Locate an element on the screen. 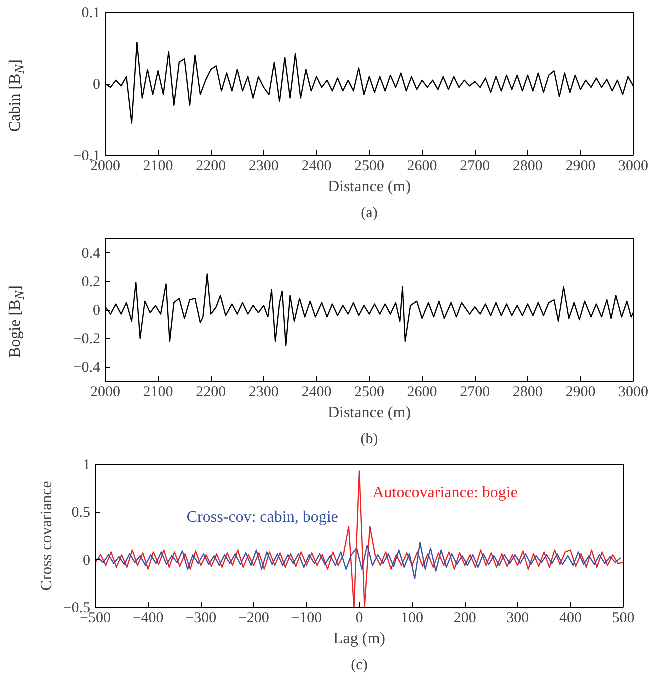 This screenshot has width=663, height=680. x-tick-label: −200 is located at coordinates (254, 618).